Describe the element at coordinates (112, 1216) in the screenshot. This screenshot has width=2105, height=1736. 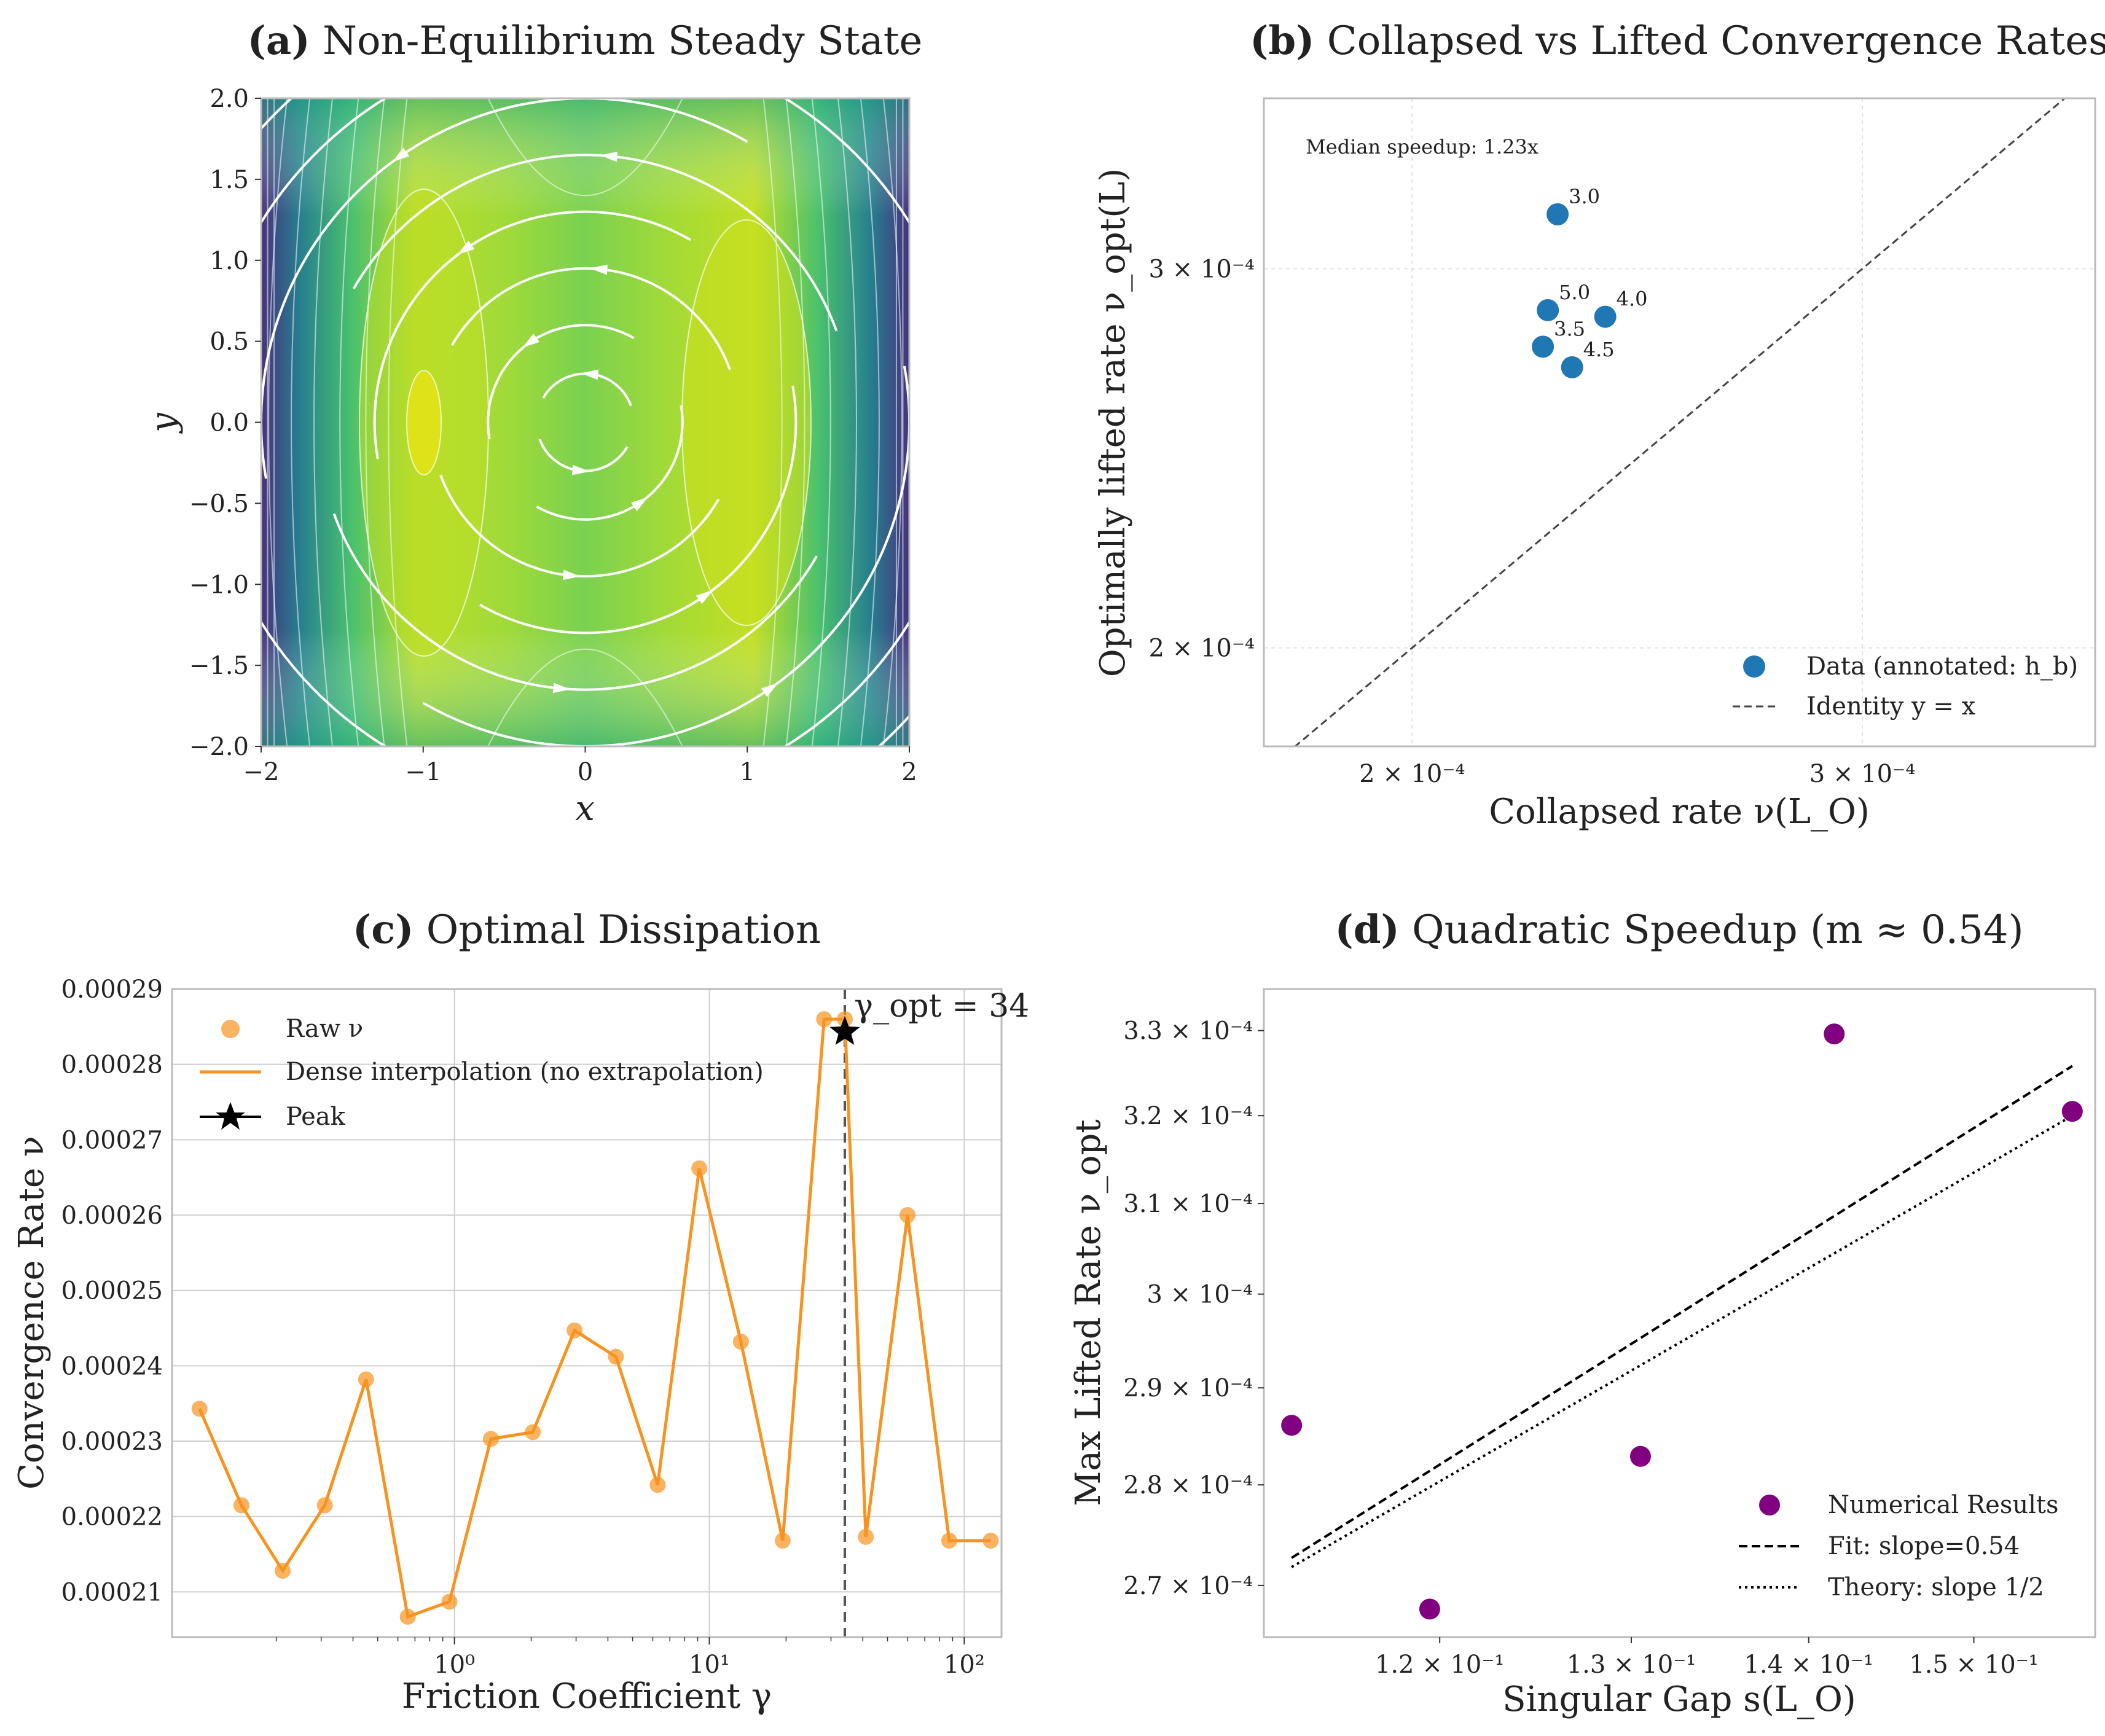
I see `y-tick-label: 0.00026` at that location.